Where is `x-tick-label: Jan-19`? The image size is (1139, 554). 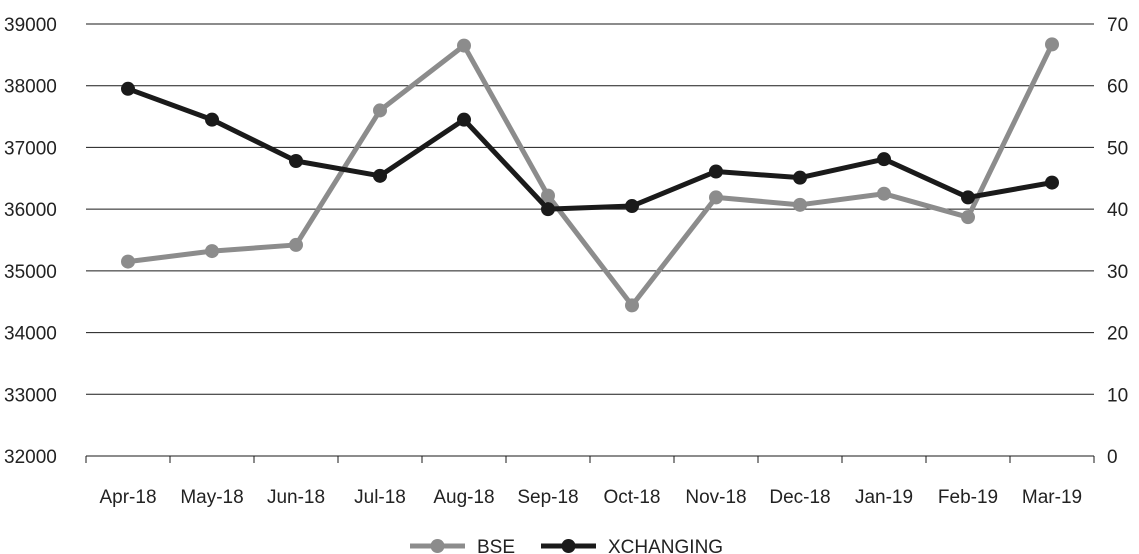 x-tick-label: Jan-19 is located at coordinates (884, 497).